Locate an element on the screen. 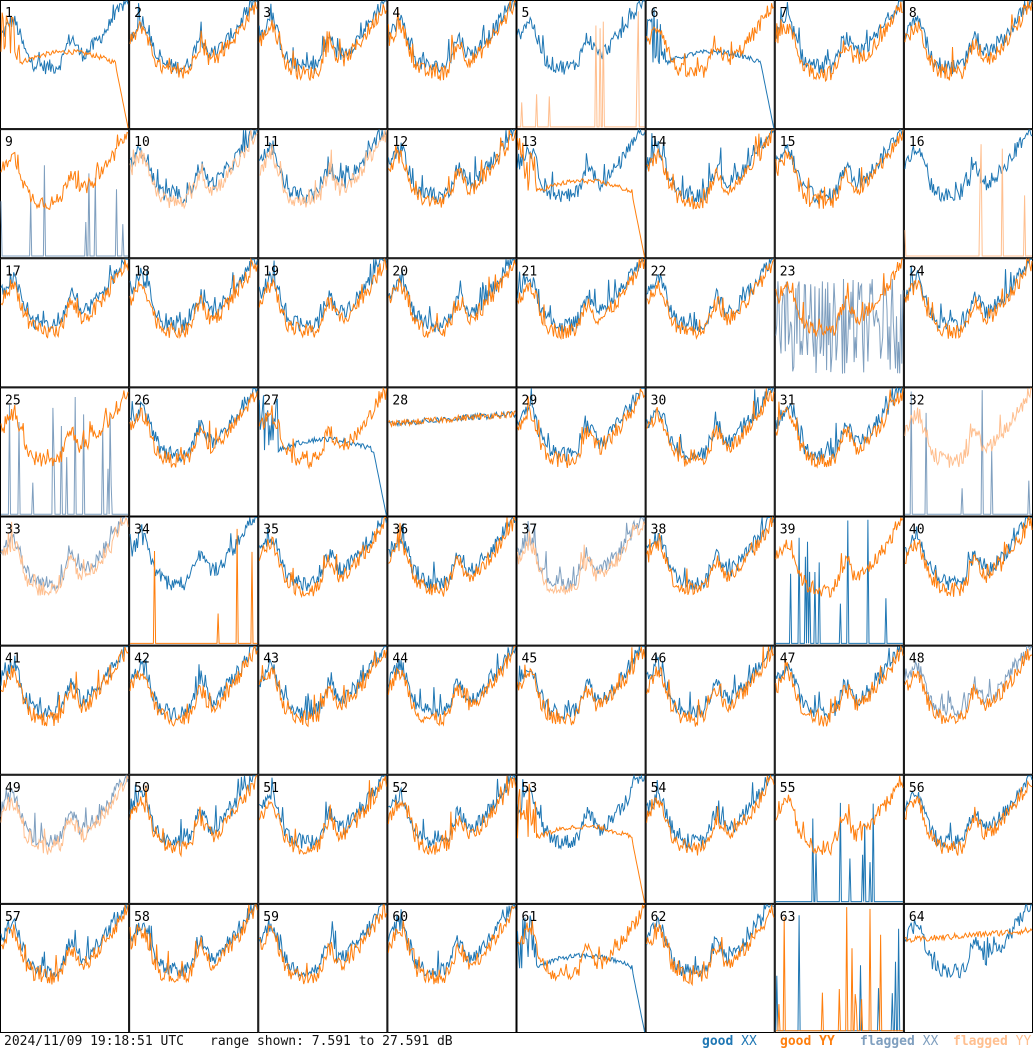 Image resolution: width=1033 pixels, height=1053 pixels. panel-11: 11 is located at coordinates (323, 193).